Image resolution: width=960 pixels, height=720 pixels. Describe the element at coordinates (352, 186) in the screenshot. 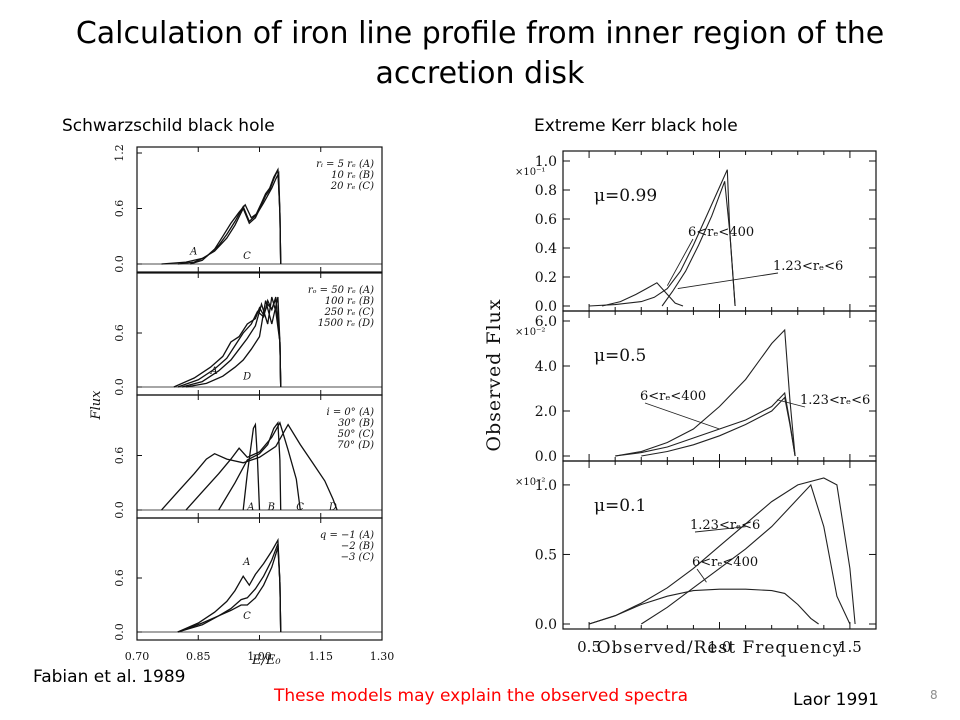

I see `legend-entry: 20 rₑ (C)` at that location.